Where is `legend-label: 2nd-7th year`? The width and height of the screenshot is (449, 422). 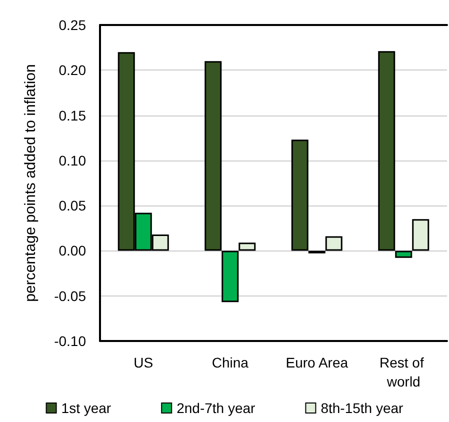
legend-label: 2nd-7th year is located at coordinates (216, 408).